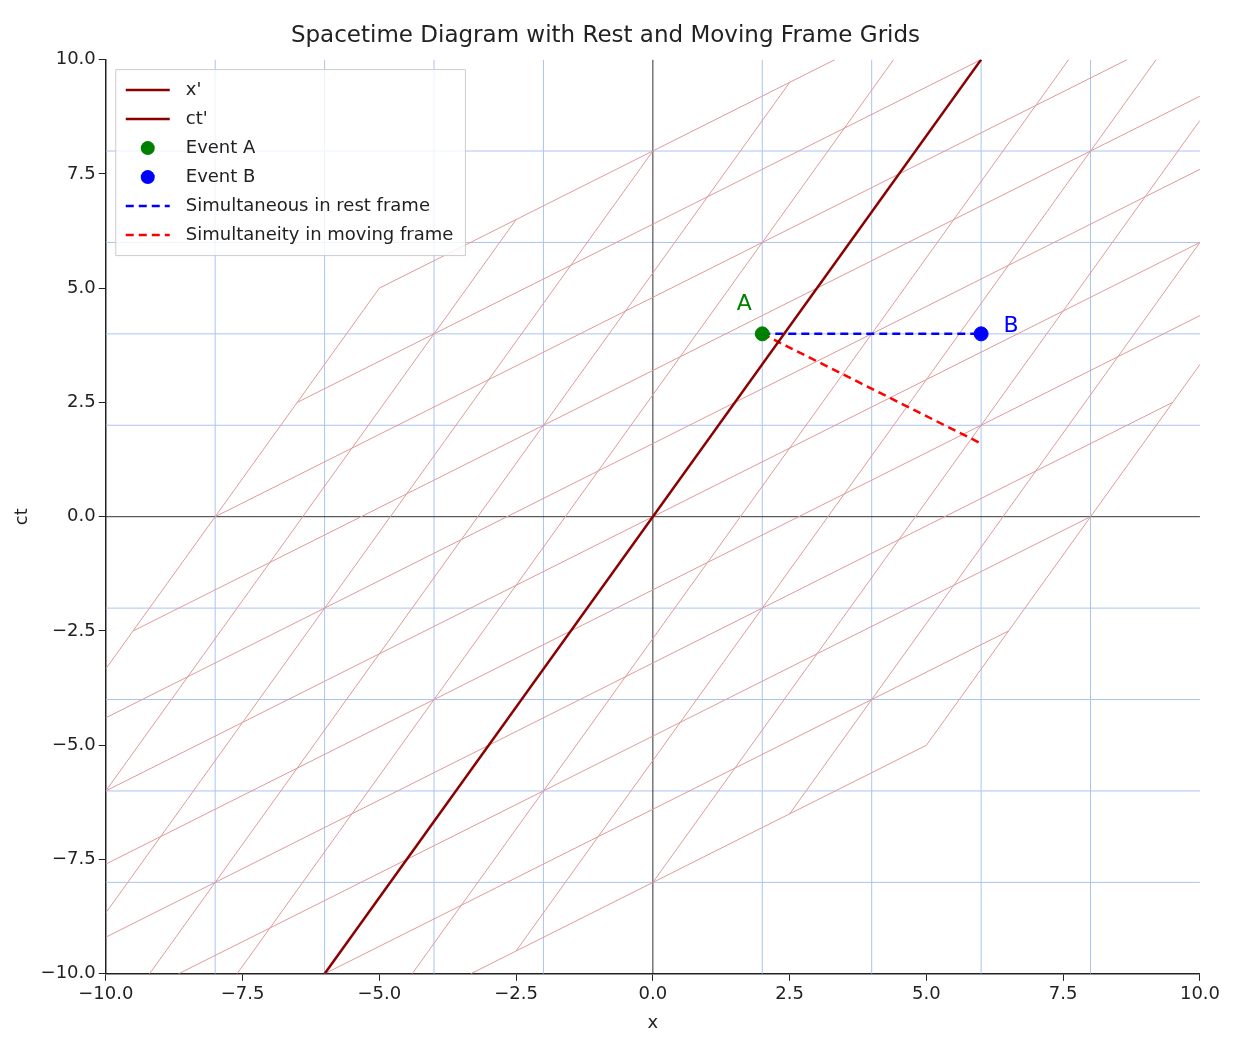 This screenshot has width=1234, height=1049. Describe the element at coordinates (516, 993) in the screenshot. I see `x-tick-label: −2.5` at that location.